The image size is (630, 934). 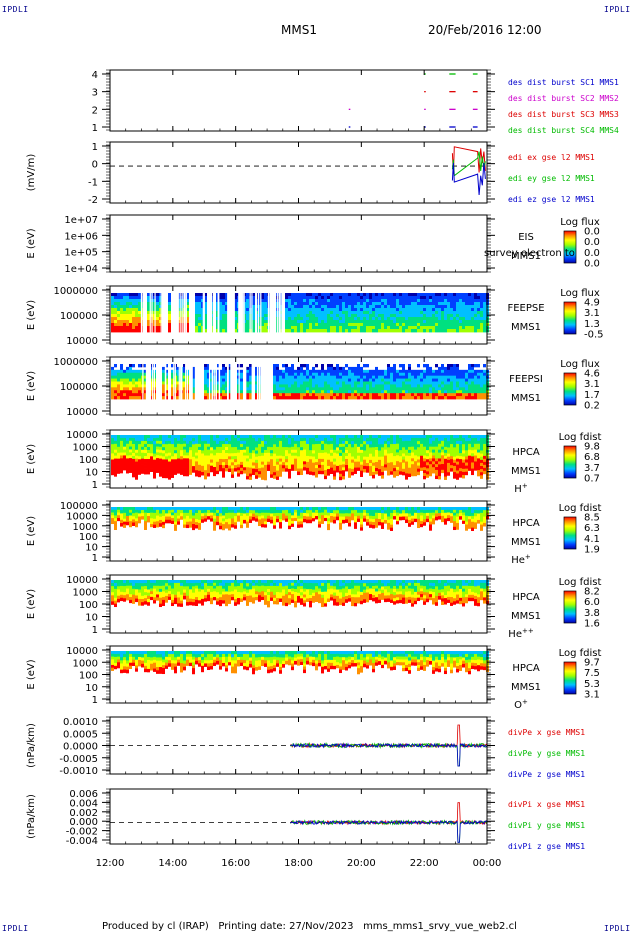 I want to click on y-tick-label: 4, so click(x=95, y=75).